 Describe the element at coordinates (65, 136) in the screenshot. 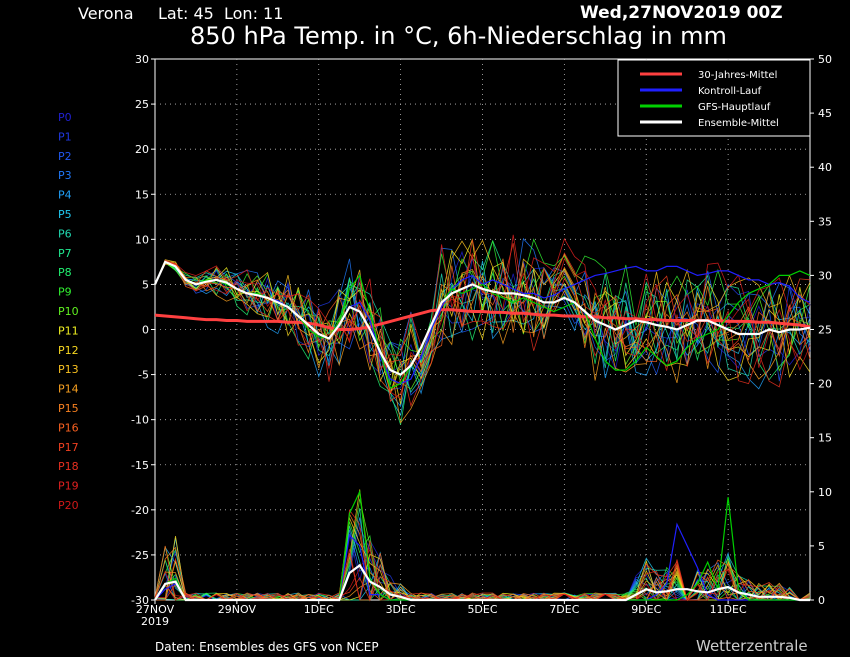

I see `member-label: P1` at that location.